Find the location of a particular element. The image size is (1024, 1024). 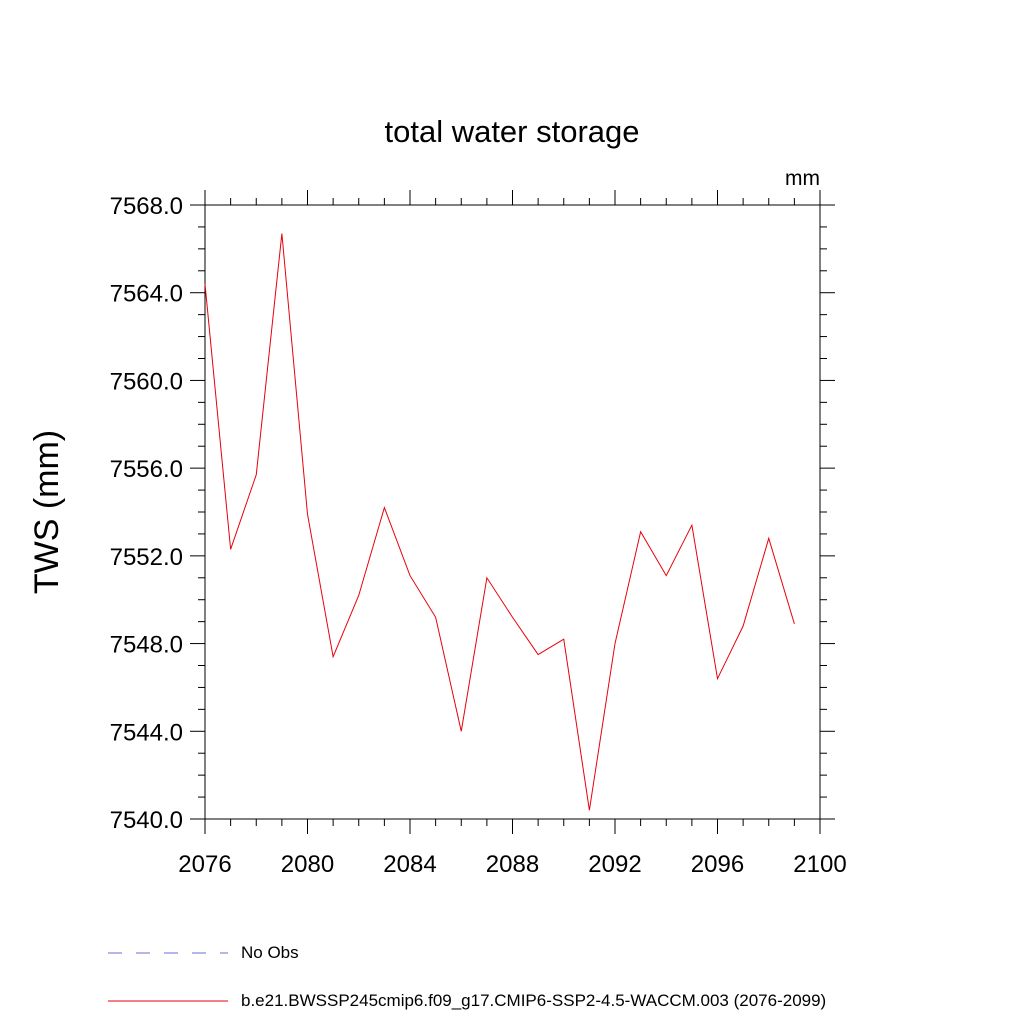

x-tick-label: 2080 is located at coordinates (307, 864).